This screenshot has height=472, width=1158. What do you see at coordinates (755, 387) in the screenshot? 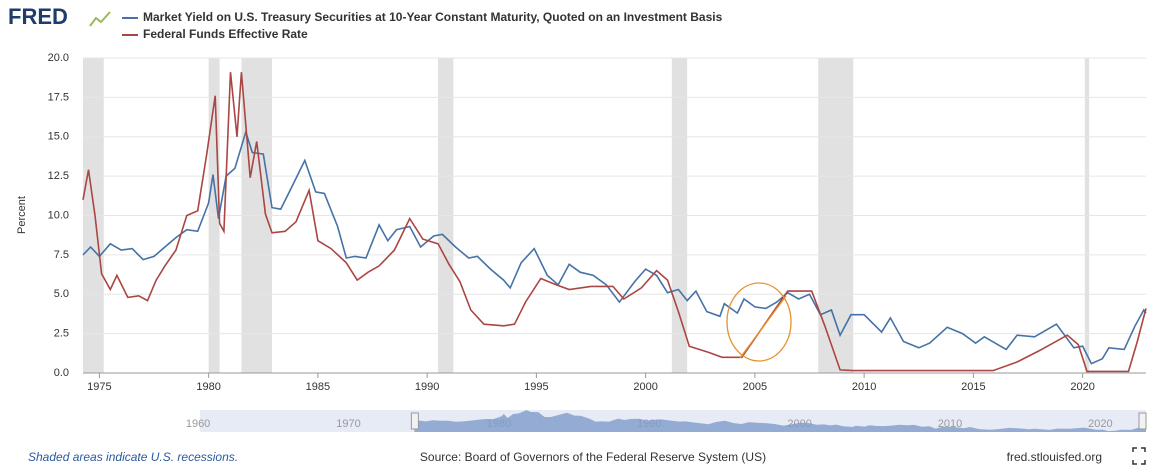
I see `x-tick-label: 2005` at bounding box center [755, 387].